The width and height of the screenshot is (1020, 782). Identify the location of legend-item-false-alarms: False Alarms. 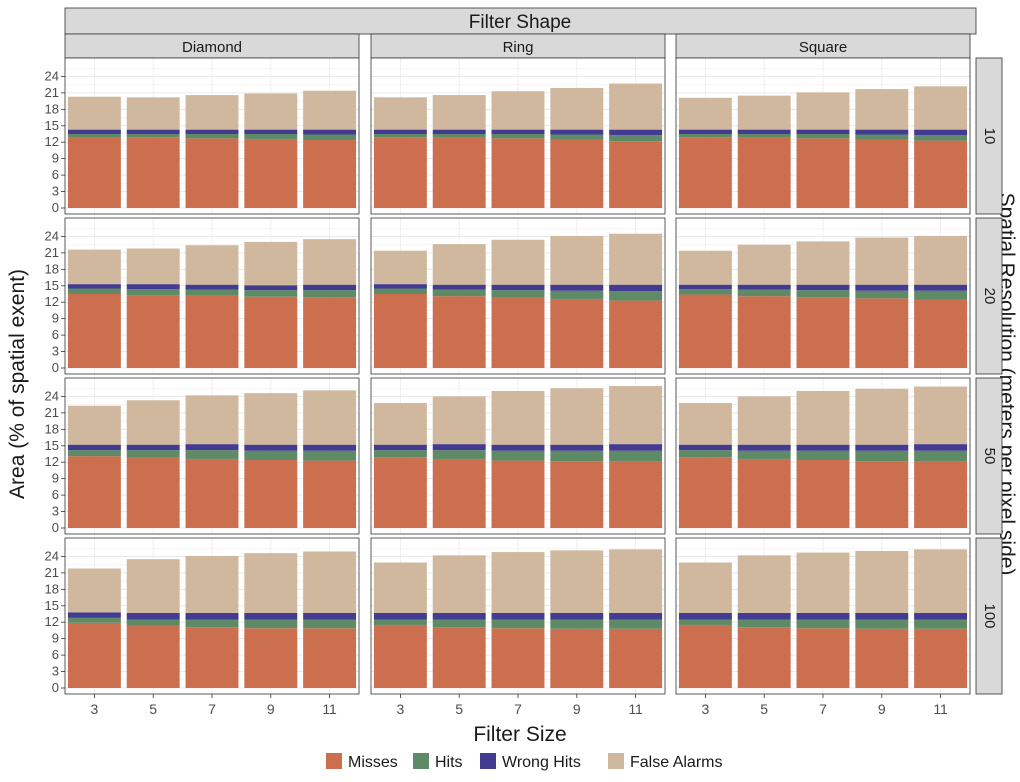
(665, 762).